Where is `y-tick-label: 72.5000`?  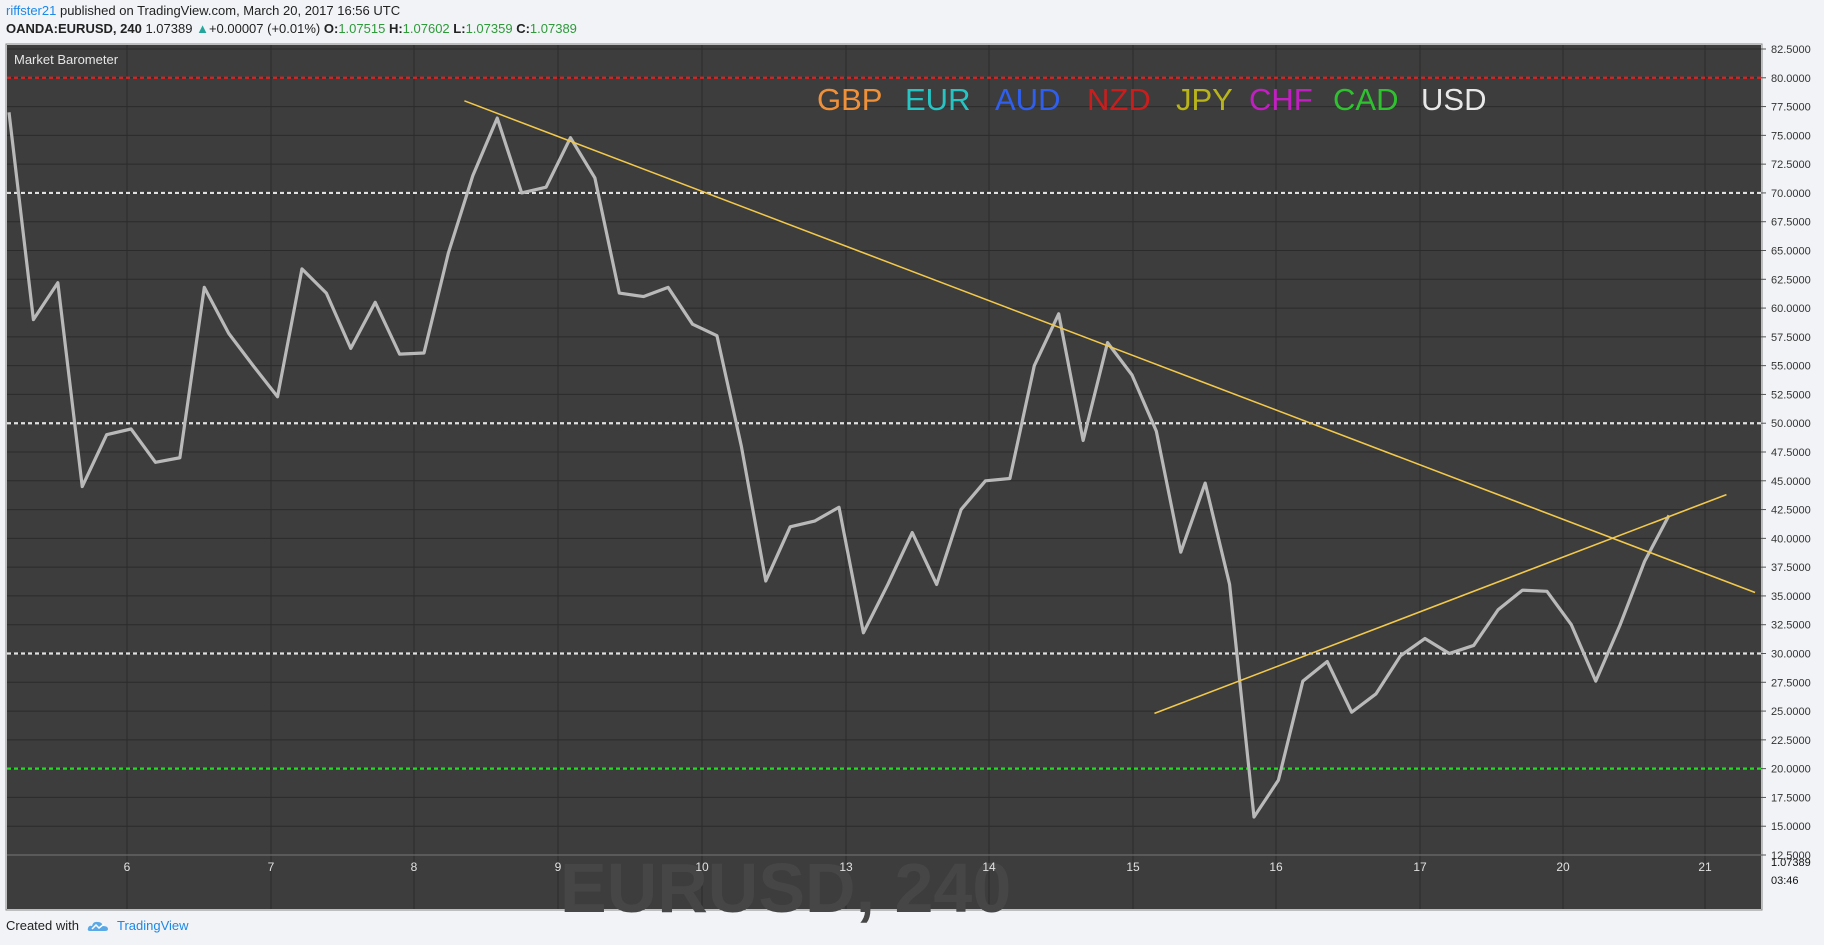
y-tick-label: 72.5000 is located at coordinates (1791, 165).